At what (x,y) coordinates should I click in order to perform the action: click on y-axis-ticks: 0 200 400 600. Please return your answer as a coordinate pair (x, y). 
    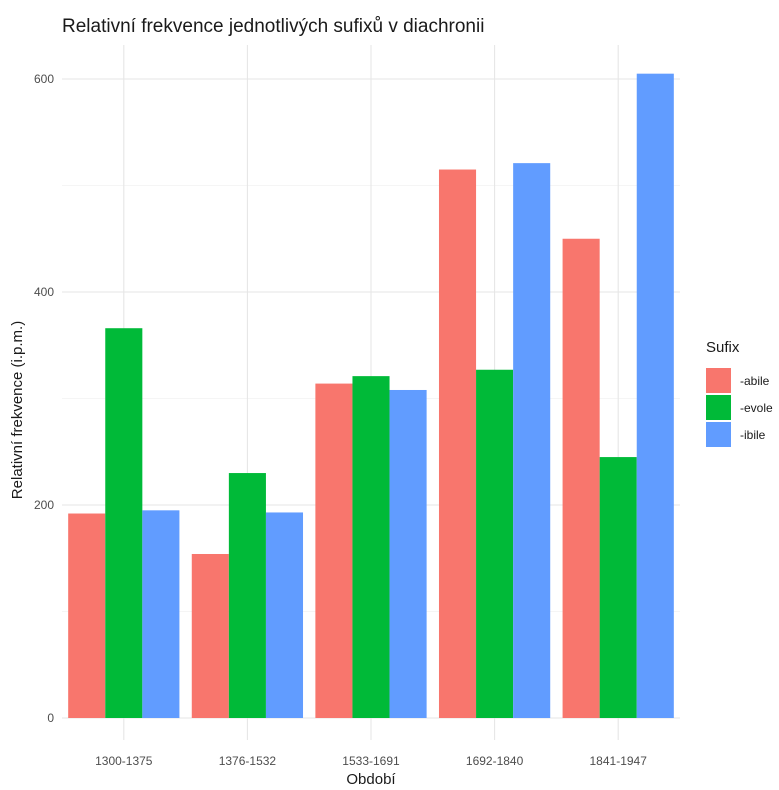
    Looking at the image, I should click on (44, 398).